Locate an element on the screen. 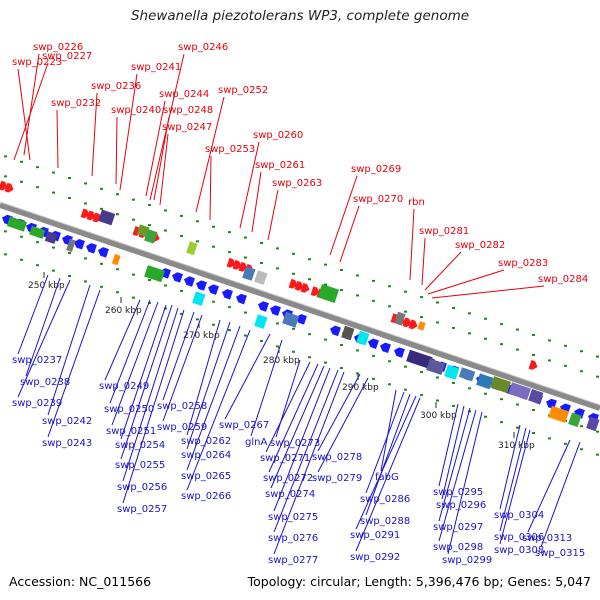 This screenshot has height=600, width=600. accession-text: Accession: NC_011566 is located at coordinates (80, 581).